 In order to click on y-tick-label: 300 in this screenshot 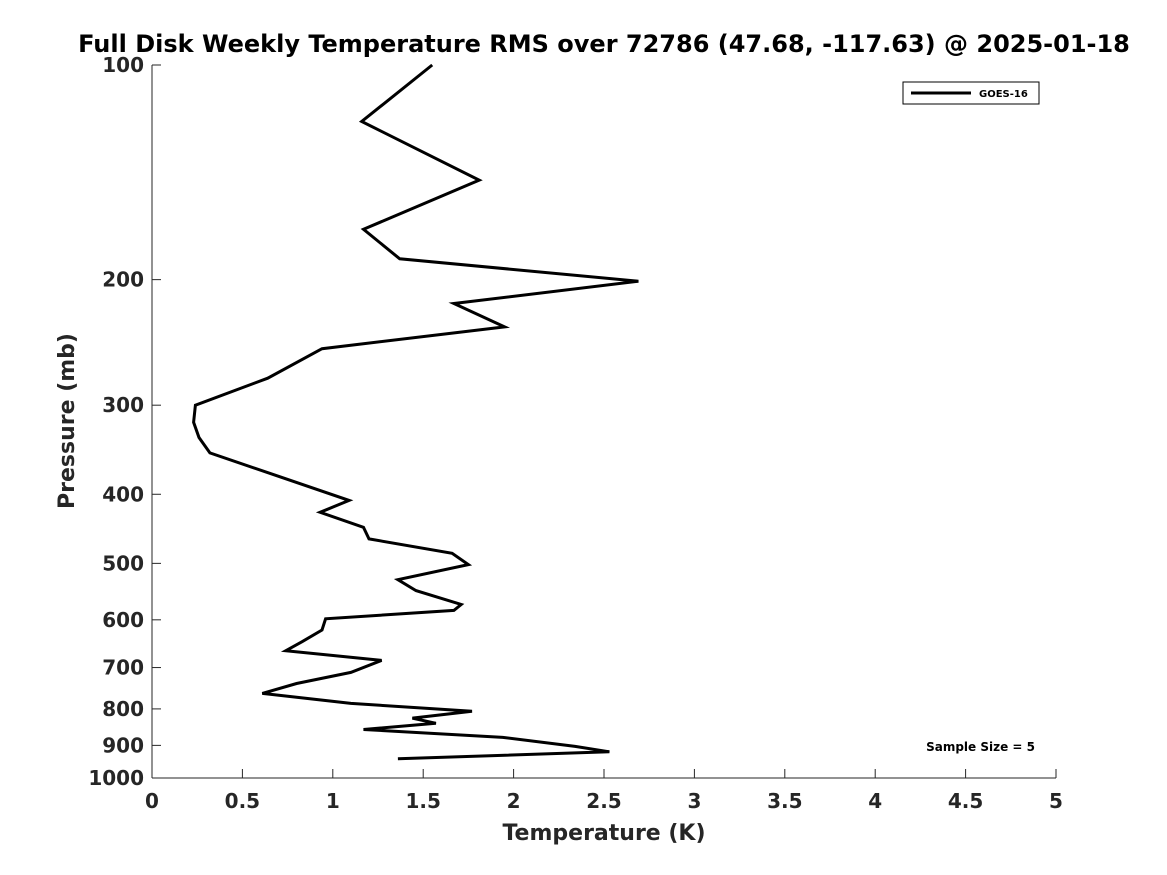, I will do `click(123, 405)`.